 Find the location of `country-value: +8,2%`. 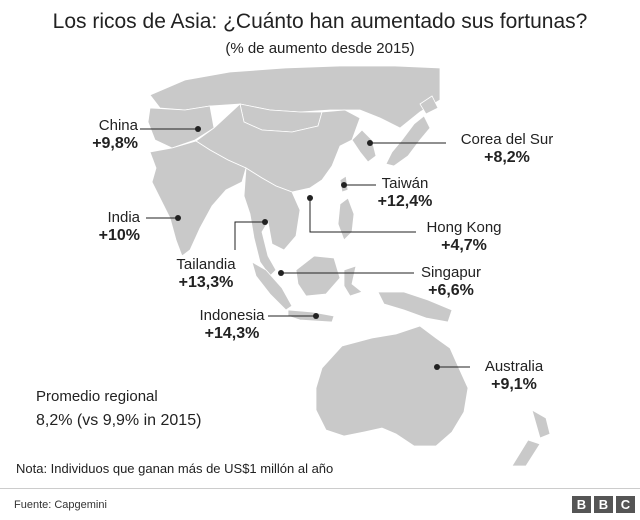

country-value: +8,2% is located at coordinates (507, 157).